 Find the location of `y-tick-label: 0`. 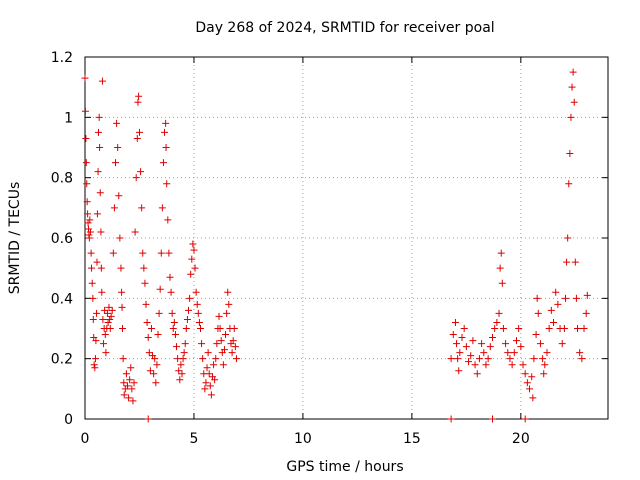

y-tick-label: 0 is located at coordinates (68, 420).